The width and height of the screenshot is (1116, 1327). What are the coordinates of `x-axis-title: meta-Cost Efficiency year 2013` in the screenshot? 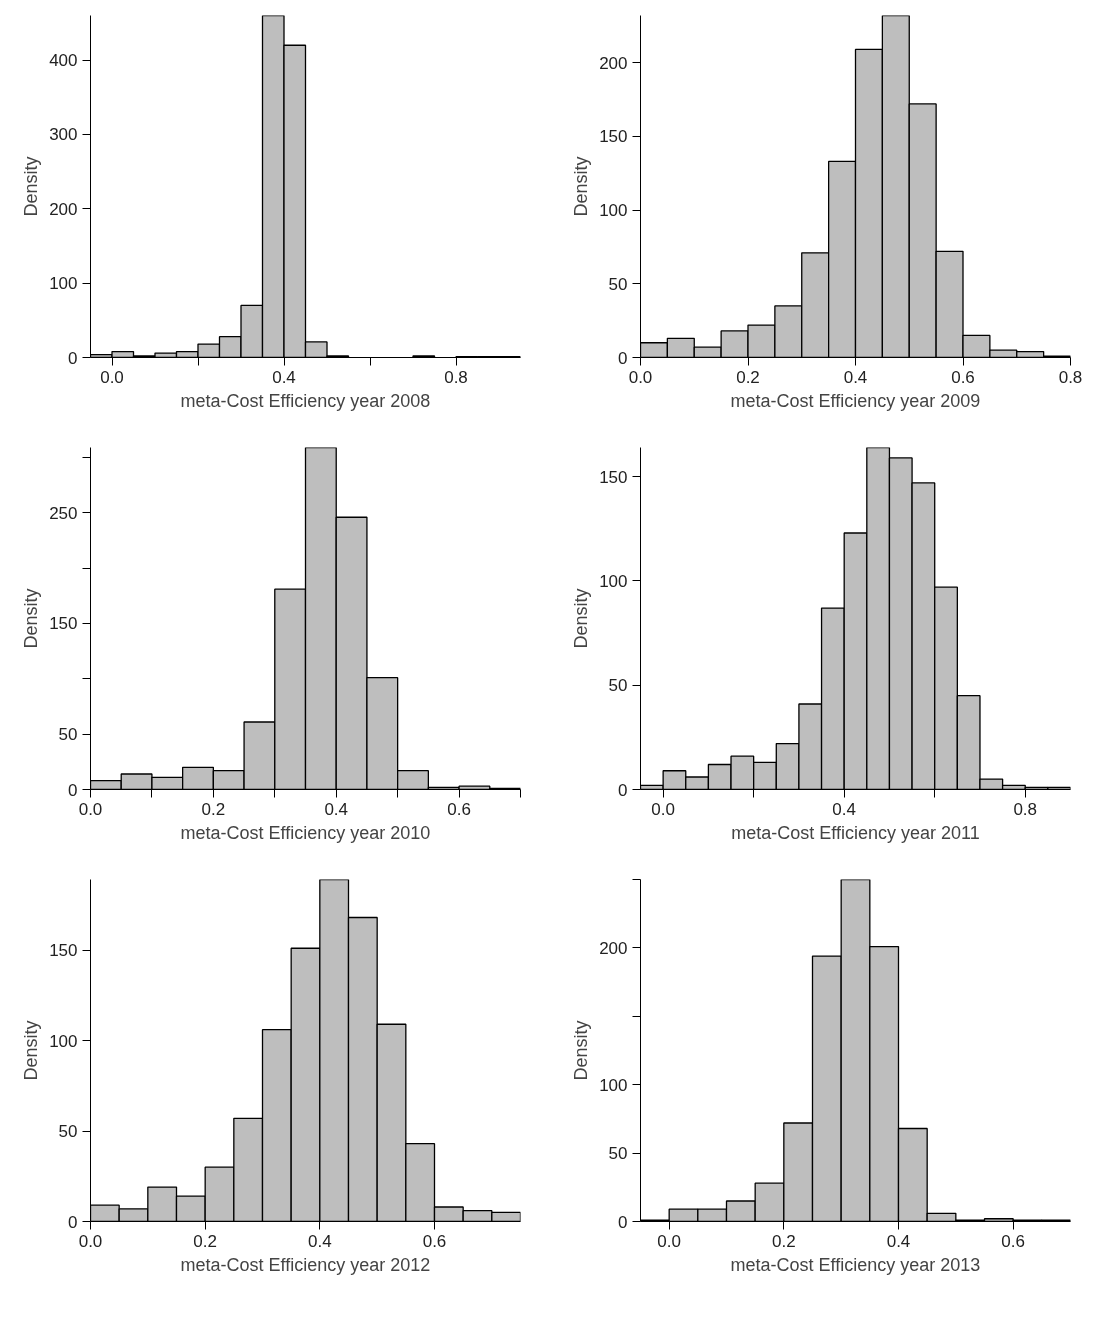 It's located at (855, 1264).